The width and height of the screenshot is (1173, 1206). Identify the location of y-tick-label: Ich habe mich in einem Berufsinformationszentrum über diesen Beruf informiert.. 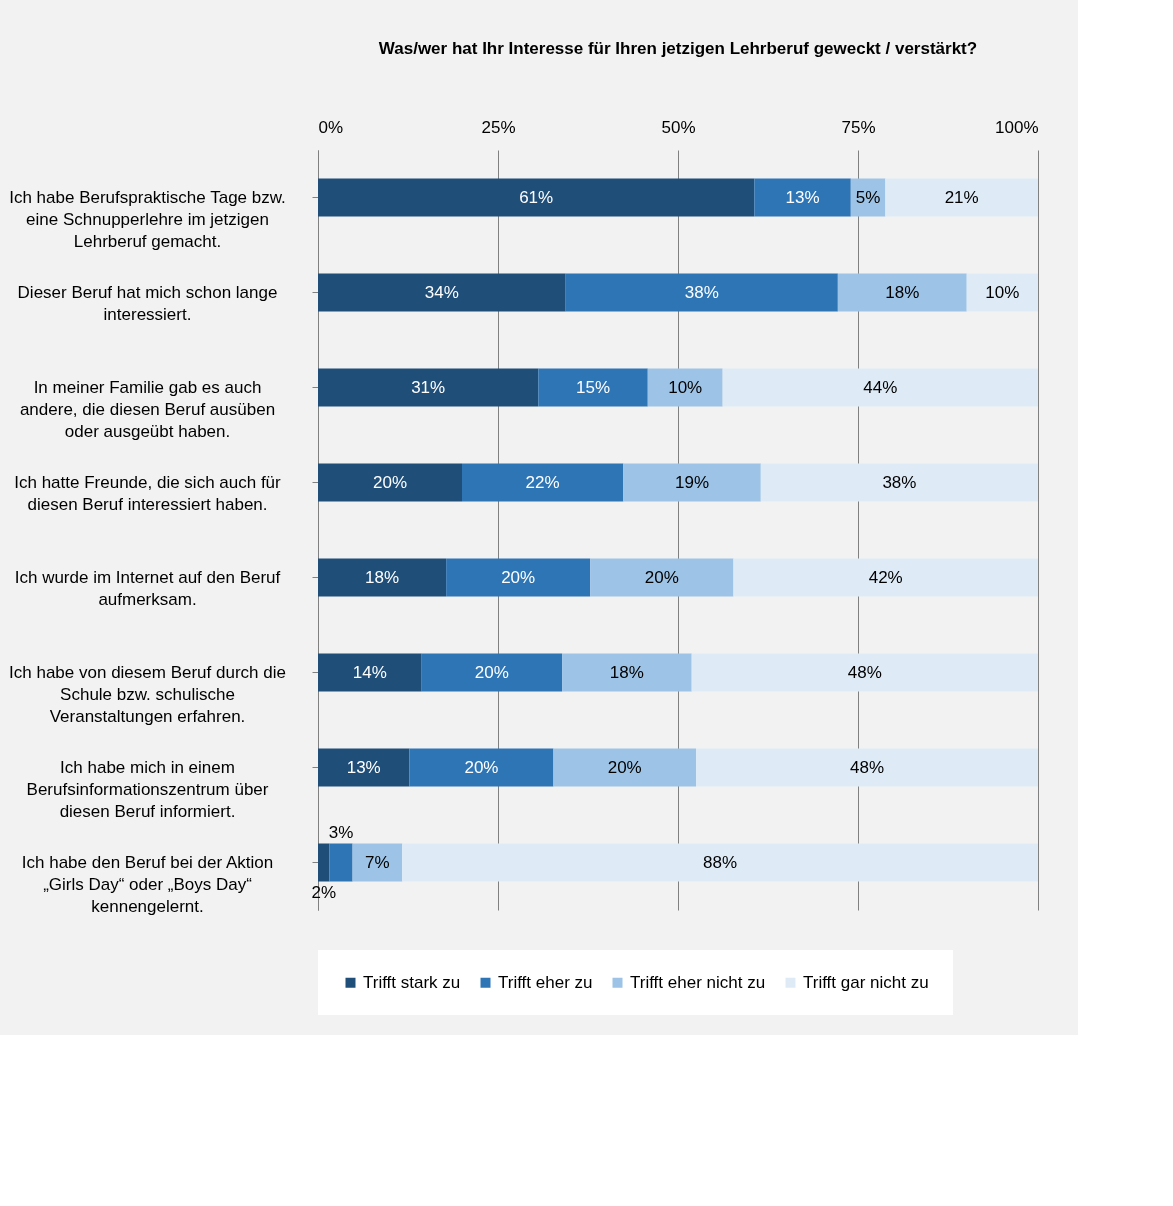
(147, 789).